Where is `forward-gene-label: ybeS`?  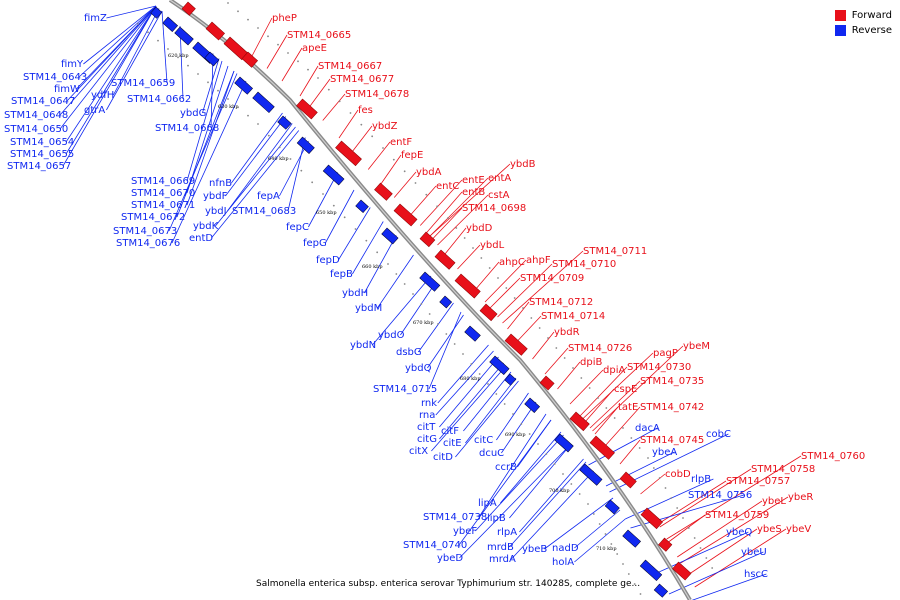
forward-gene-label: ybeS is located at coordinates (769, 529).